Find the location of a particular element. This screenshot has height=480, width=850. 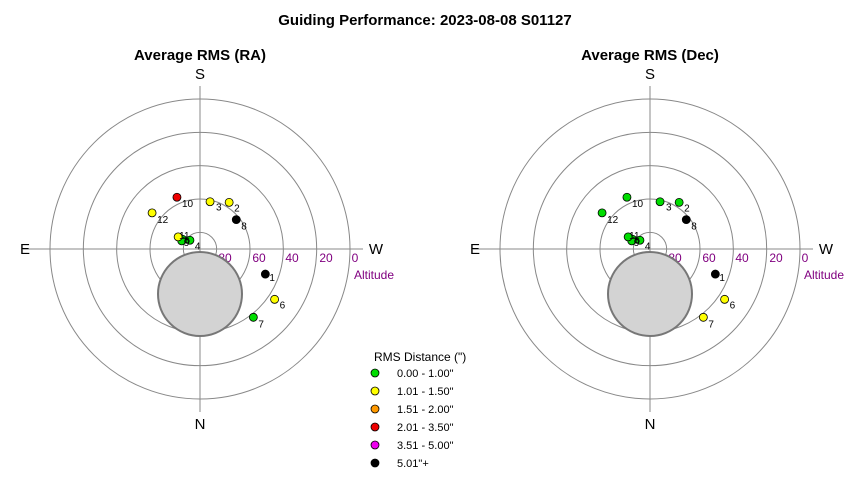

legend-item-label: 5.01"+ is located at coordinates (413, 464).